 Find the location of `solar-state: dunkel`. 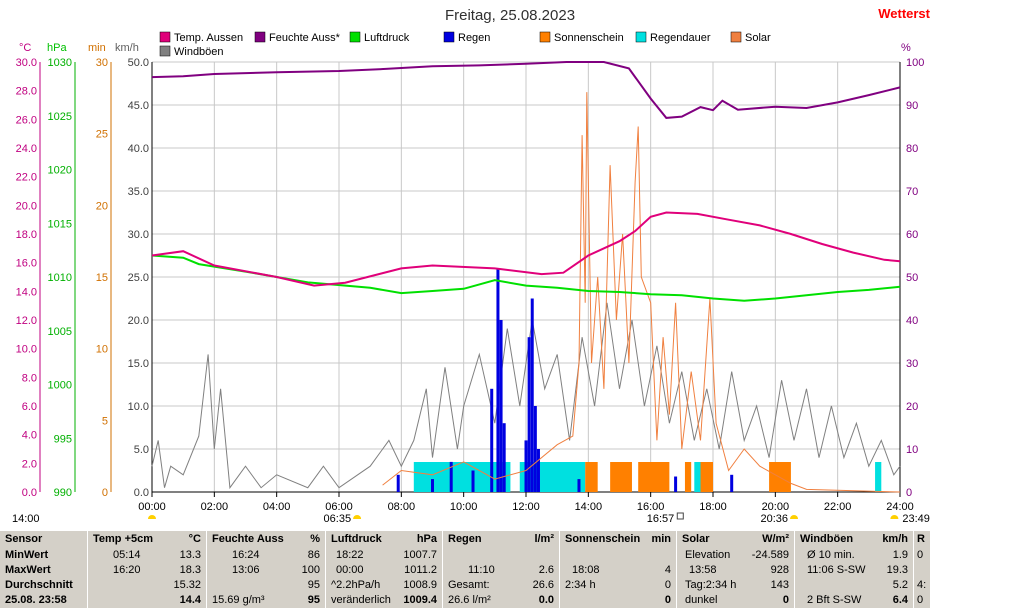

solar-state: dunkel is located at coordinates (701, 600).